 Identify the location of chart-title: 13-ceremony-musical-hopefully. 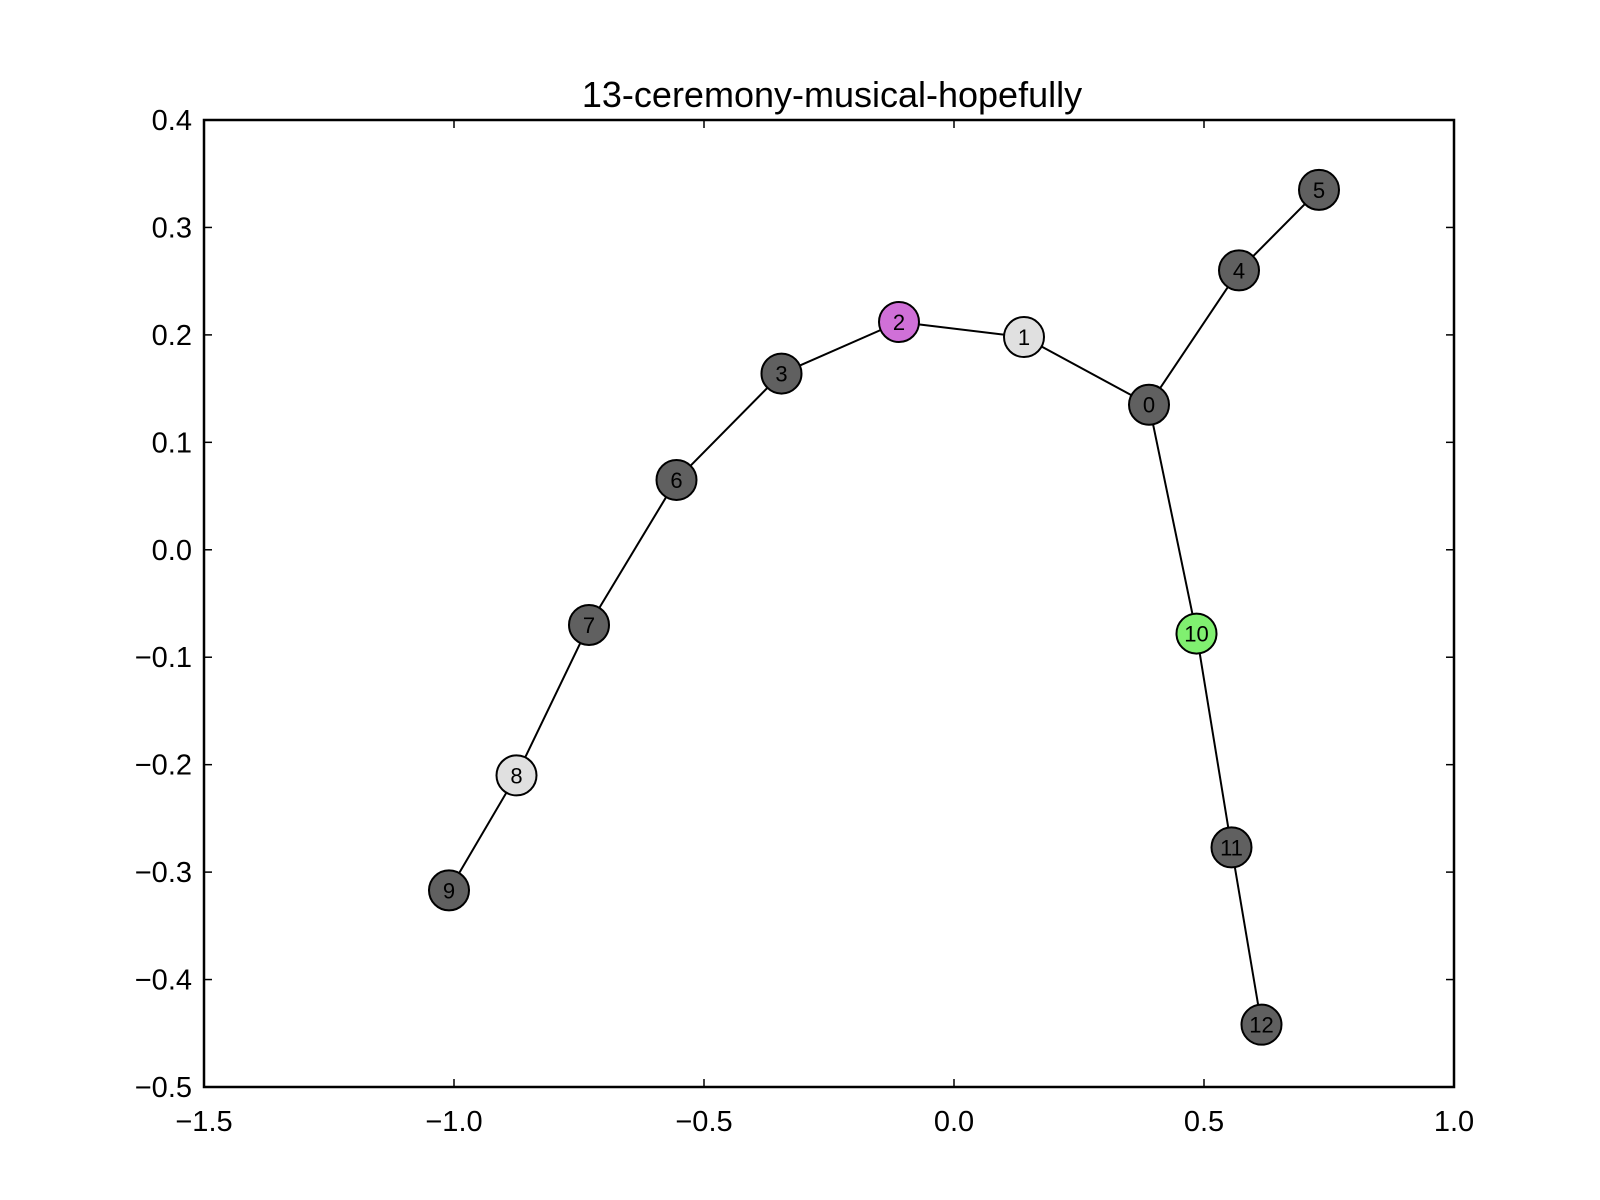
(832, 94).